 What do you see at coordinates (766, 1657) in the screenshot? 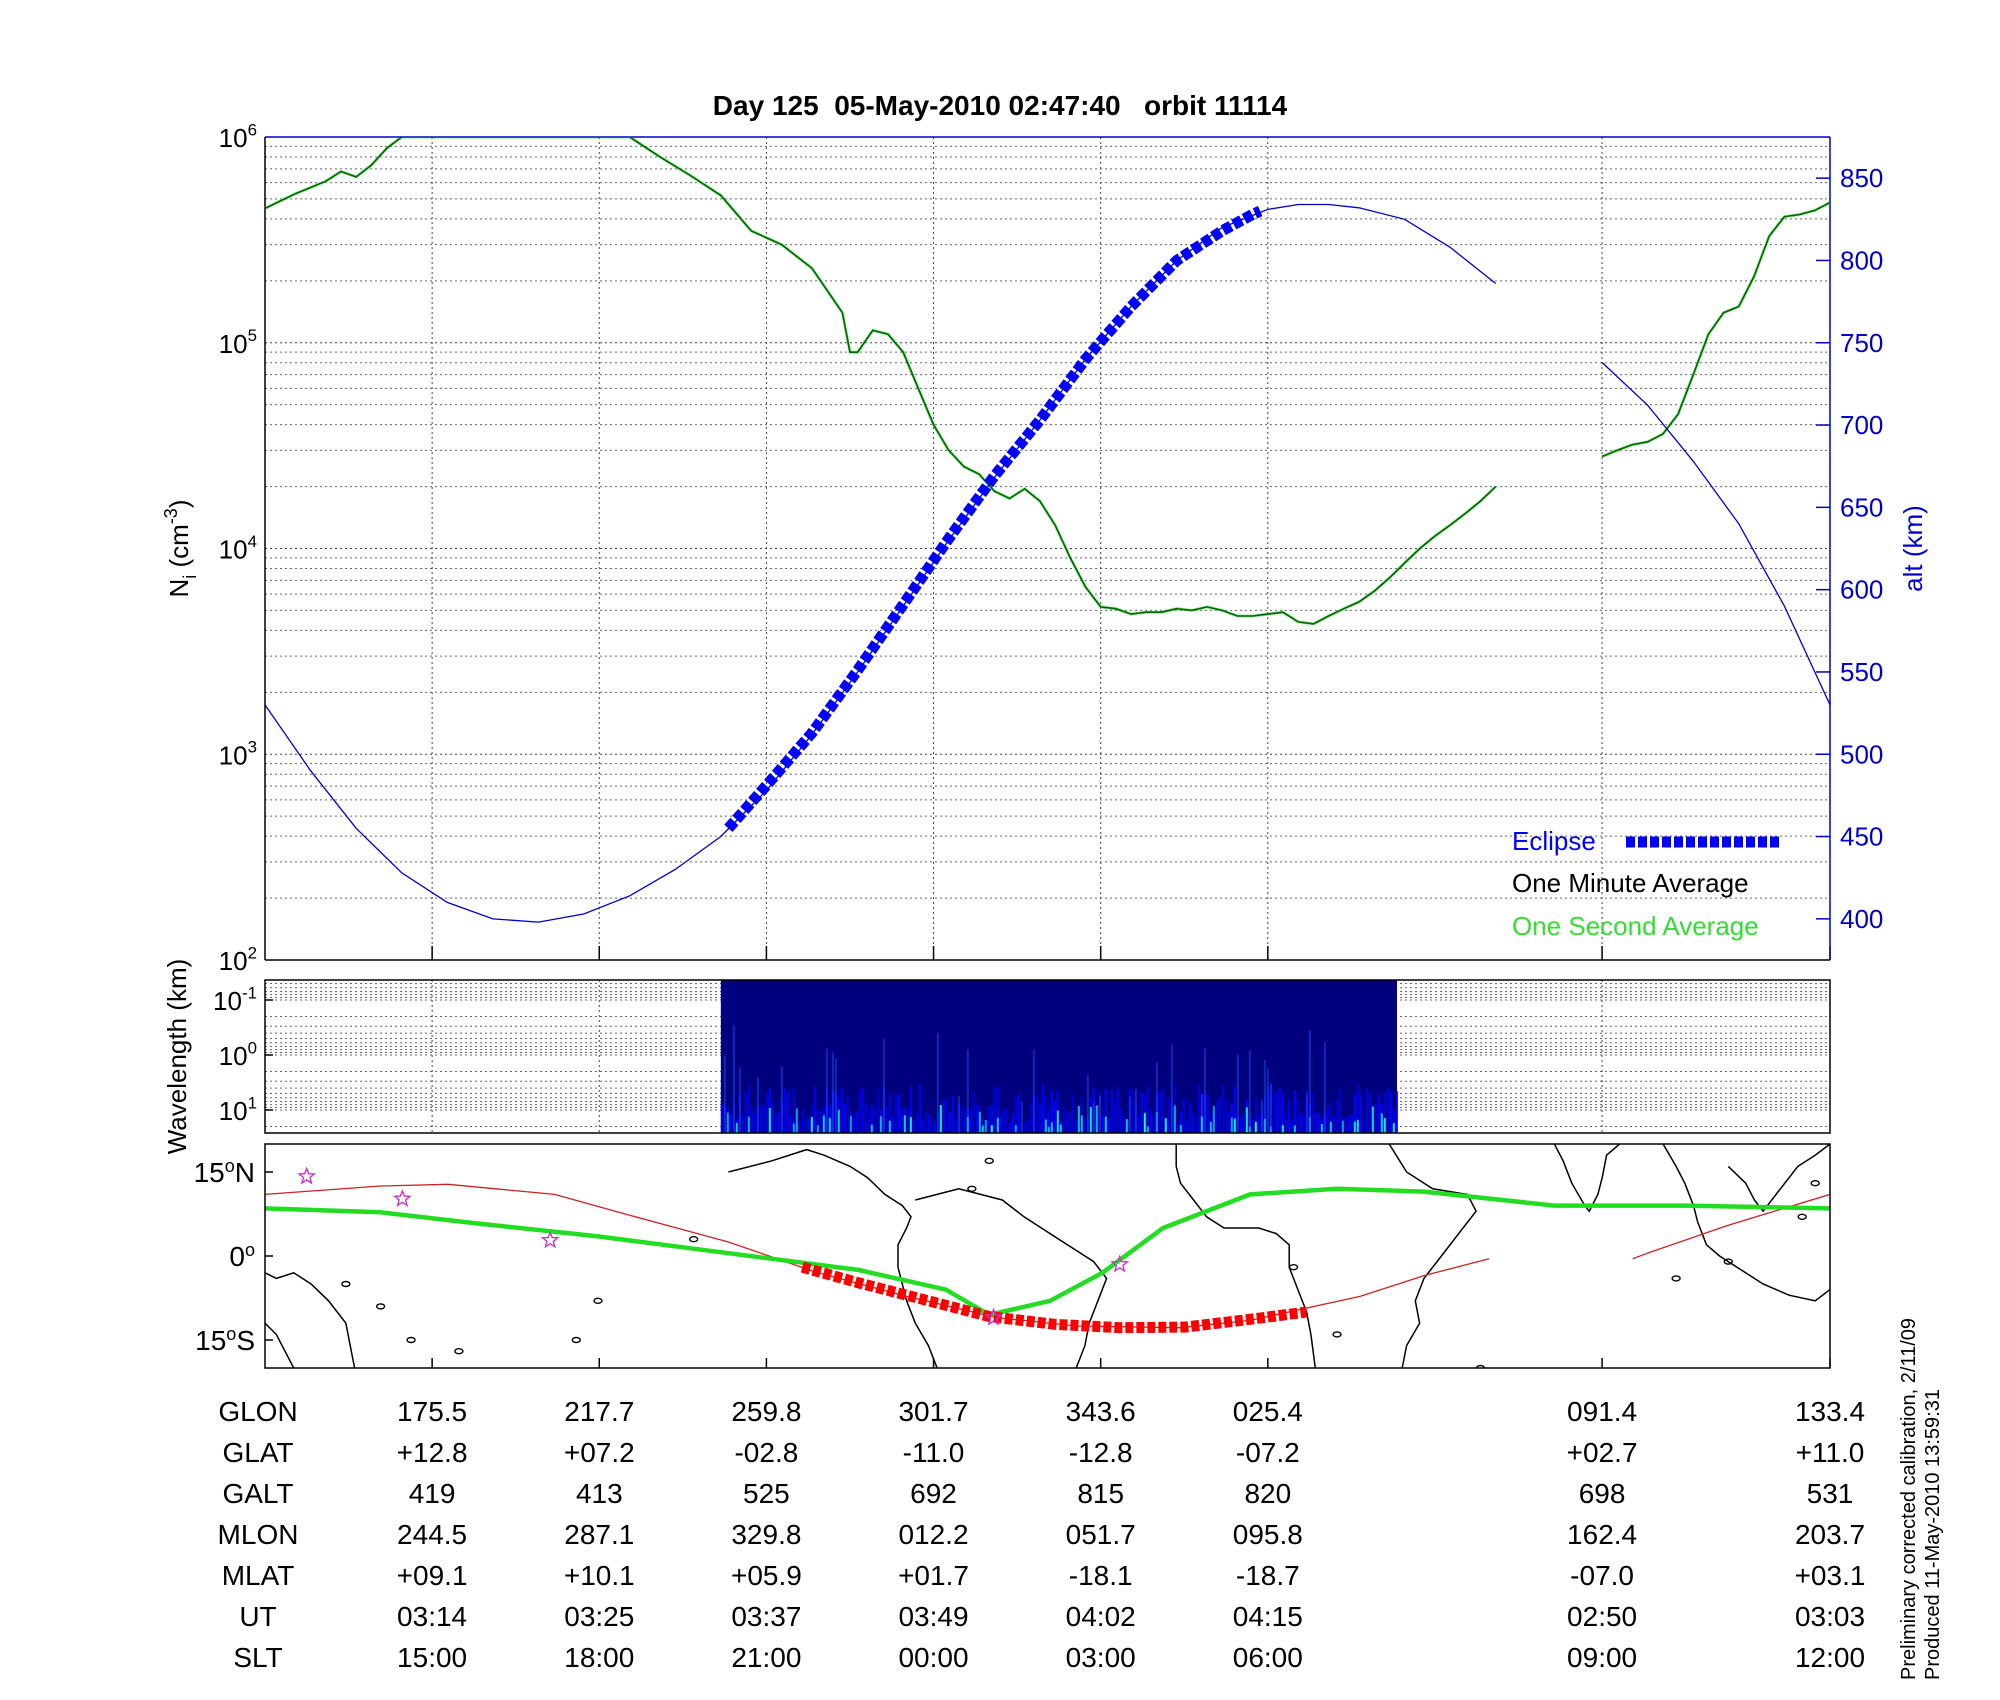
I see `table-cell: 21:00` at bounding box center [766, 1657].